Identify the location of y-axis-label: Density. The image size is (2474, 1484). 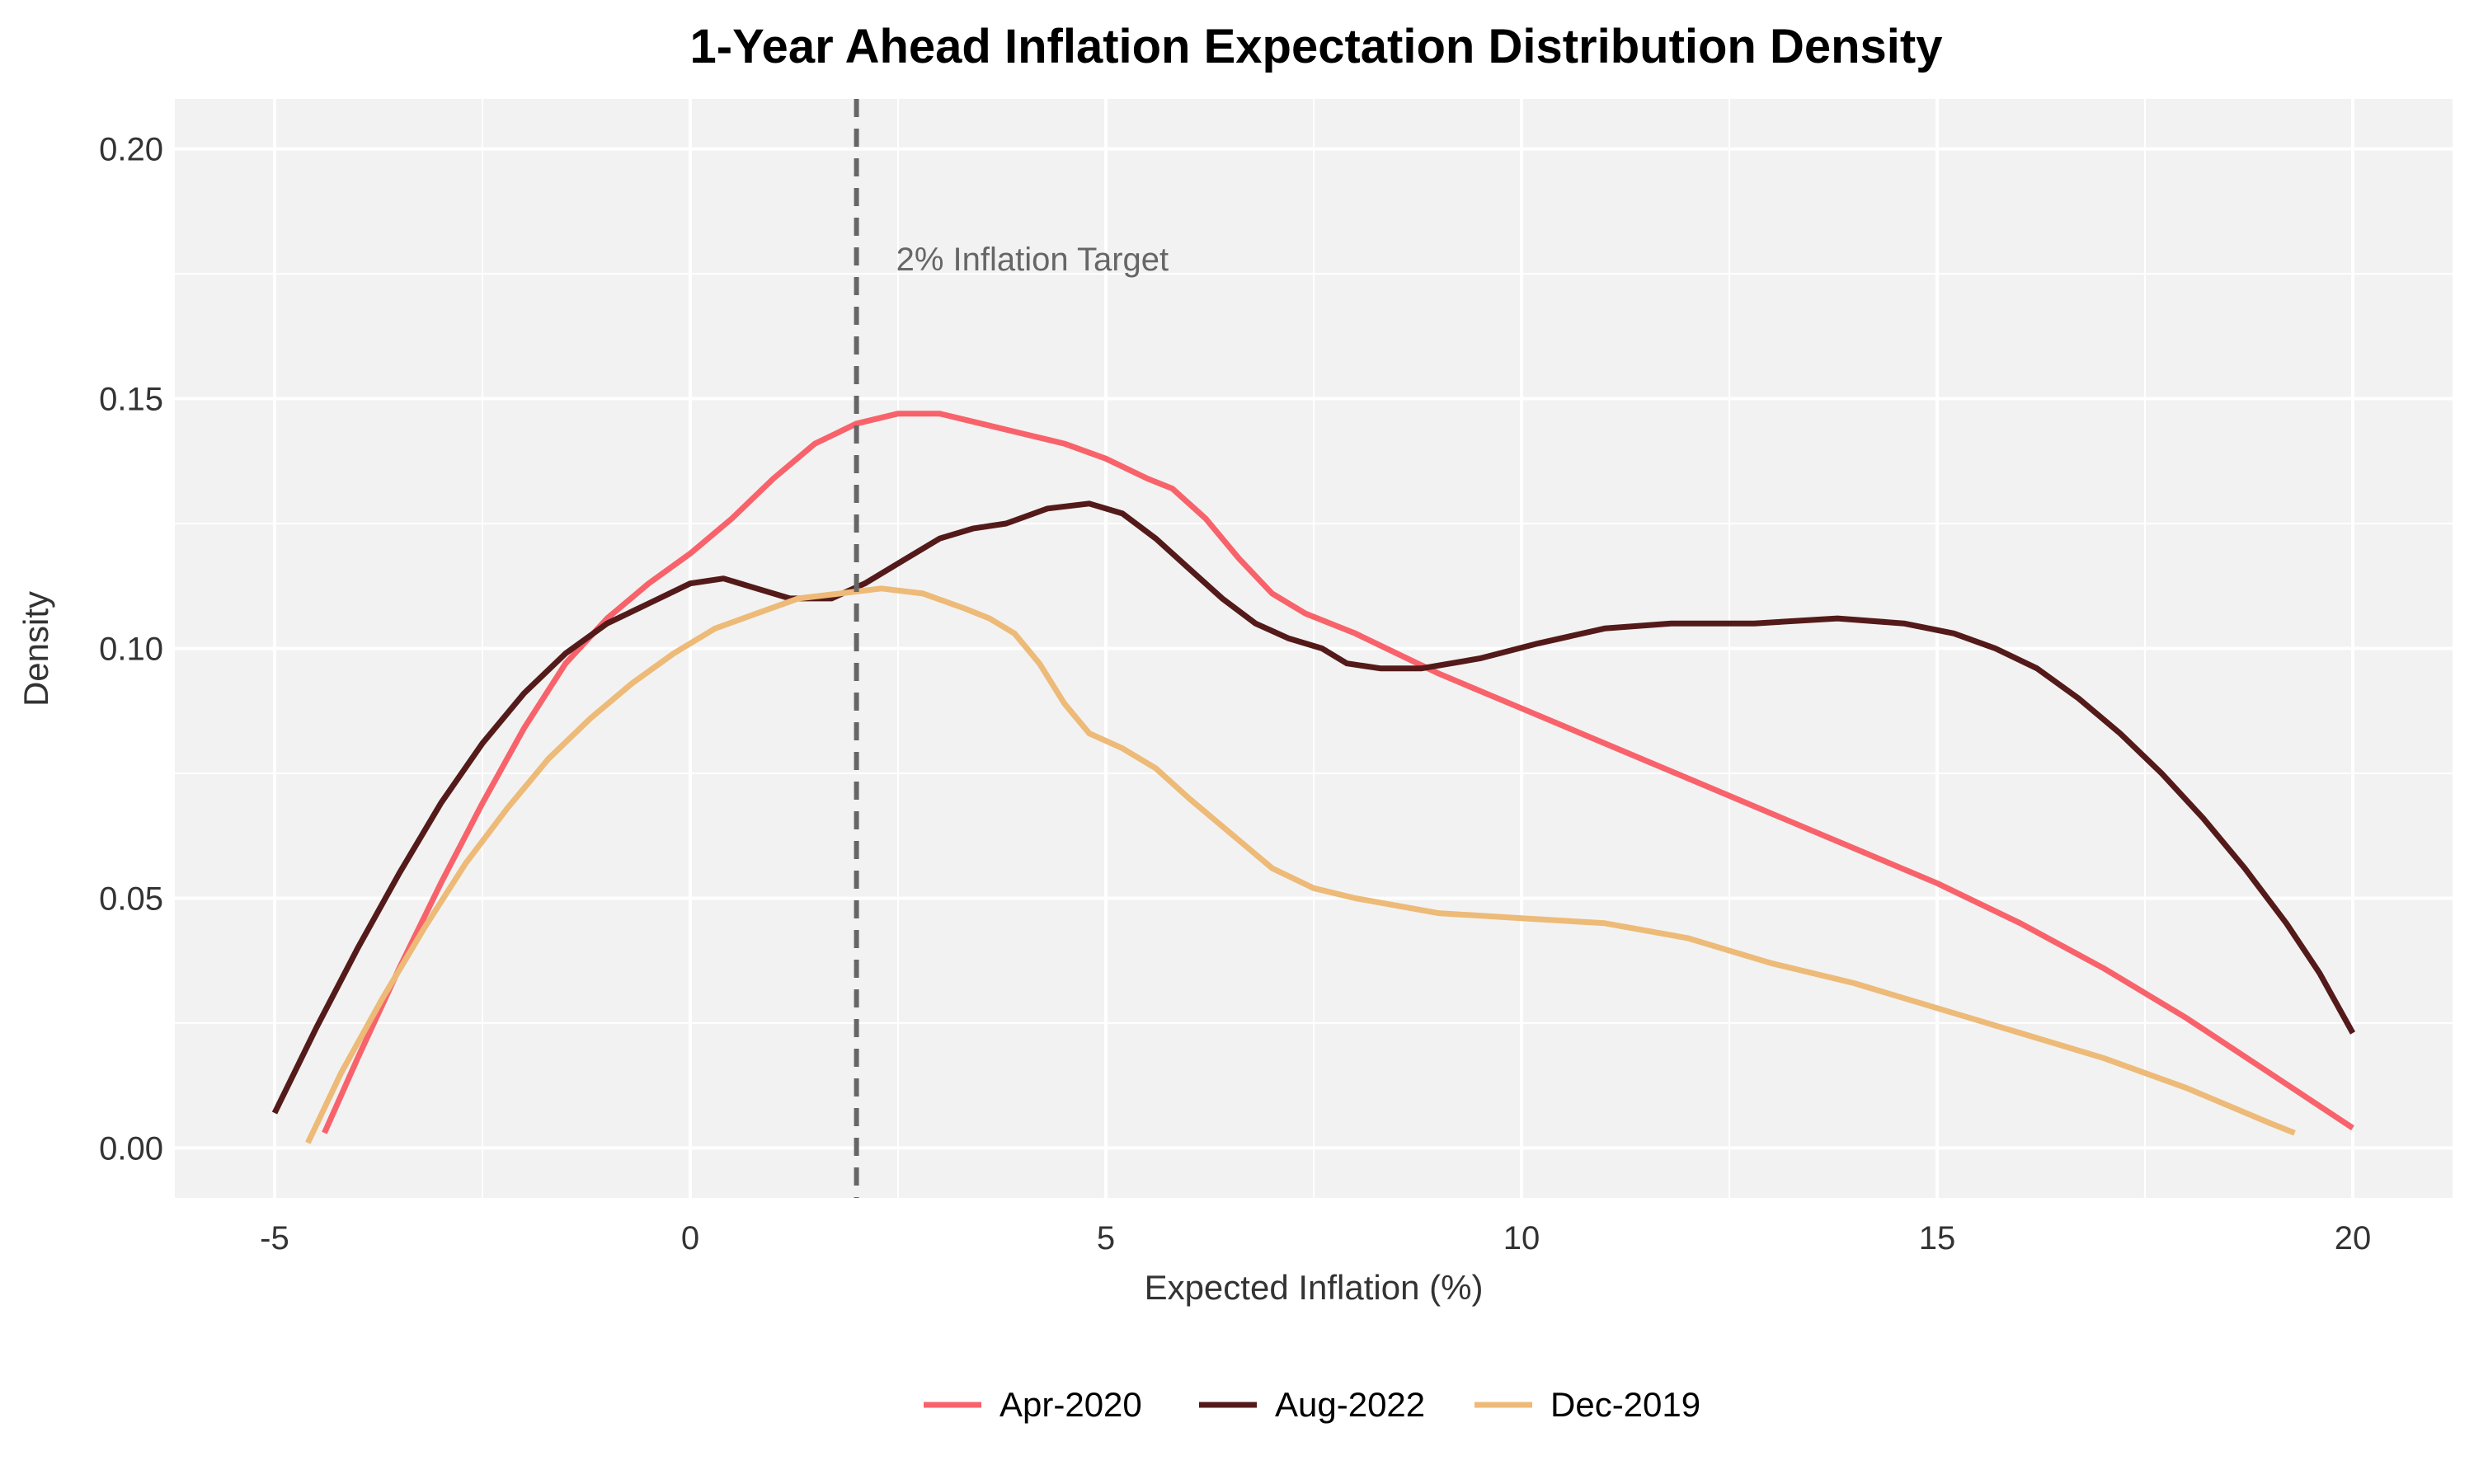
(35, 649).